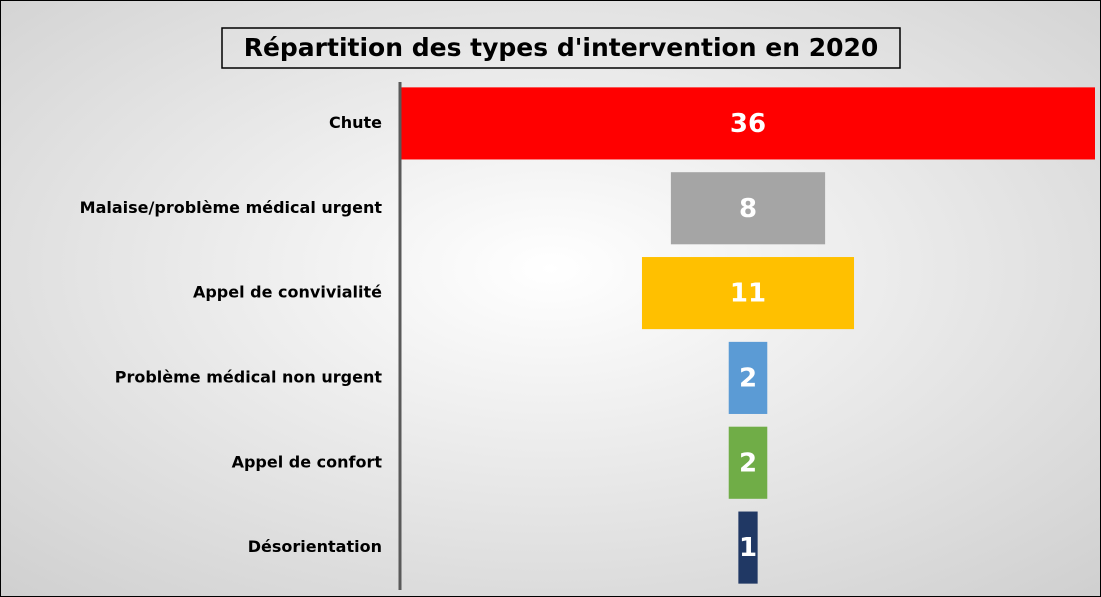 This screenshot has width=1101, height=597. Describe the element at coordinates (249, 376) in the screenshot. I see `category-label: Problème médical non urgent` at that location.